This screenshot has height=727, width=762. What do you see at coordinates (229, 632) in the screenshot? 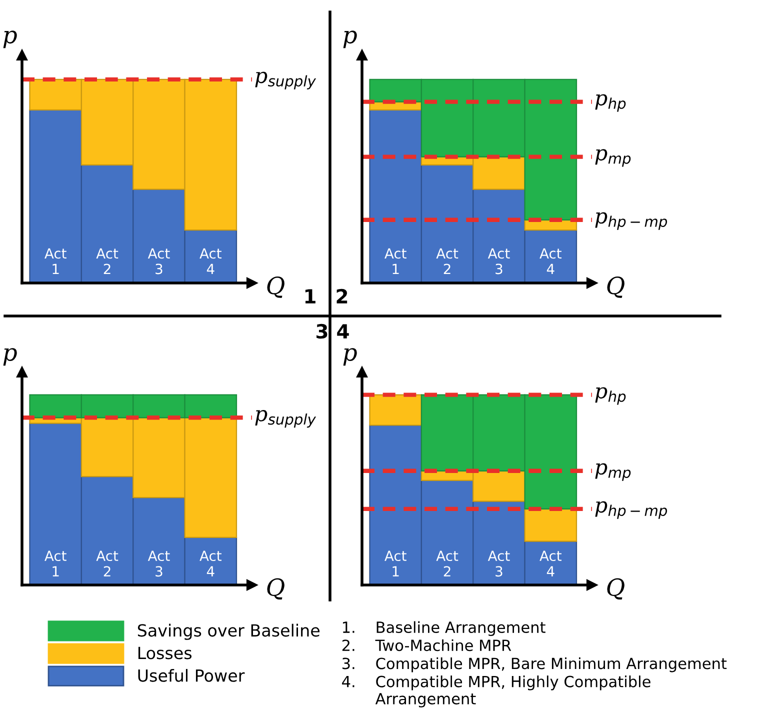
I see `legend-label: Savings over Baseline` at bounding box center [229, 632].